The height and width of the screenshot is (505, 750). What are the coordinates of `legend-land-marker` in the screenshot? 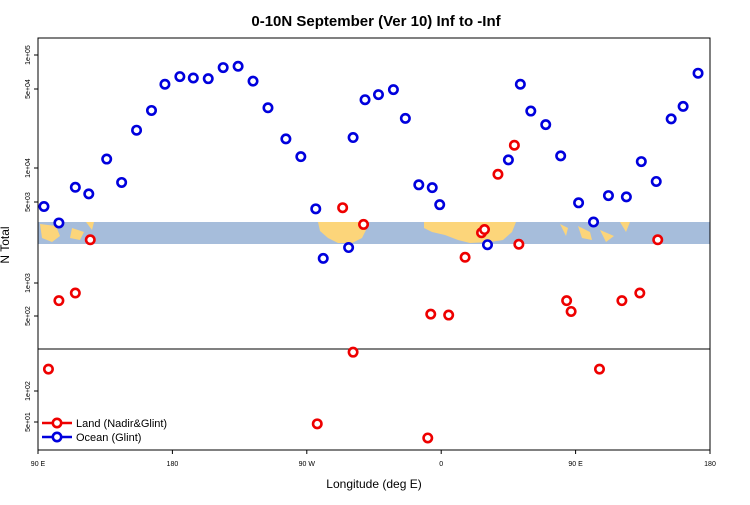 It's located at (57, 423).